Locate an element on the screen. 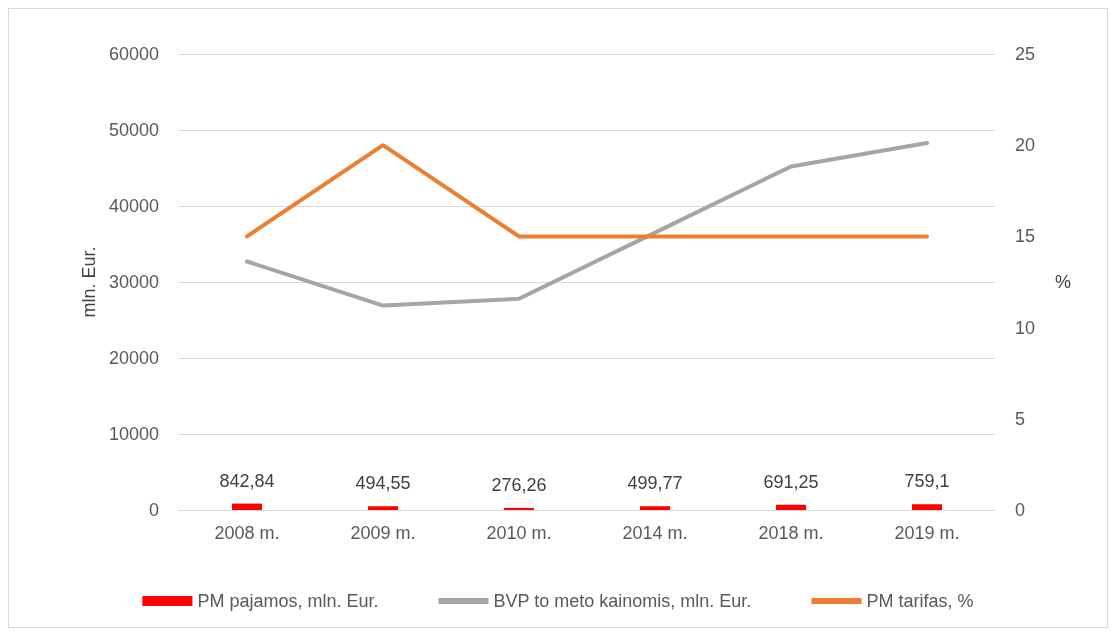  data-label: 759,1 is located at coordinates (927, 481).